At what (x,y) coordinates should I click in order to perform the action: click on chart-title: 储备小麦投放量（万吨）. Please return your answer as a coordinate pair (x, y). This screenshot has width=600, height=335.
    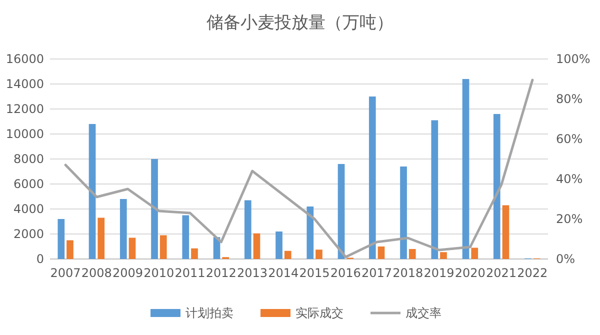
    Looking at the image, I should click on (300, 23).